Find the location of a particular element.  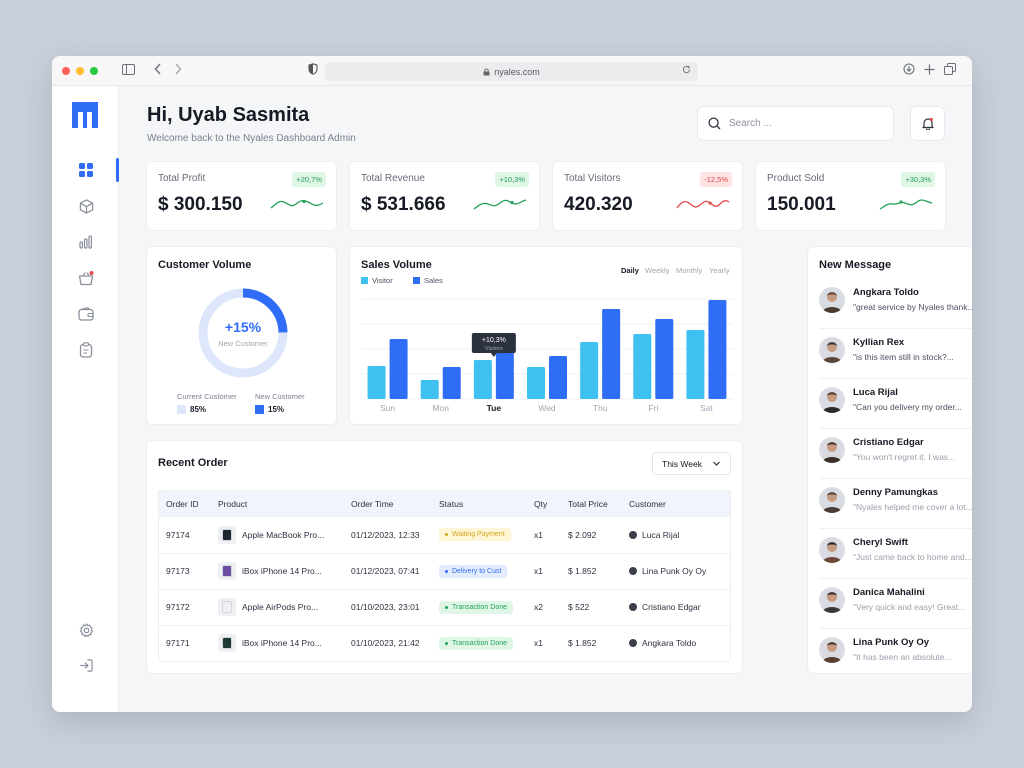

nav-active-indicator is located at coordinates (117, 170).